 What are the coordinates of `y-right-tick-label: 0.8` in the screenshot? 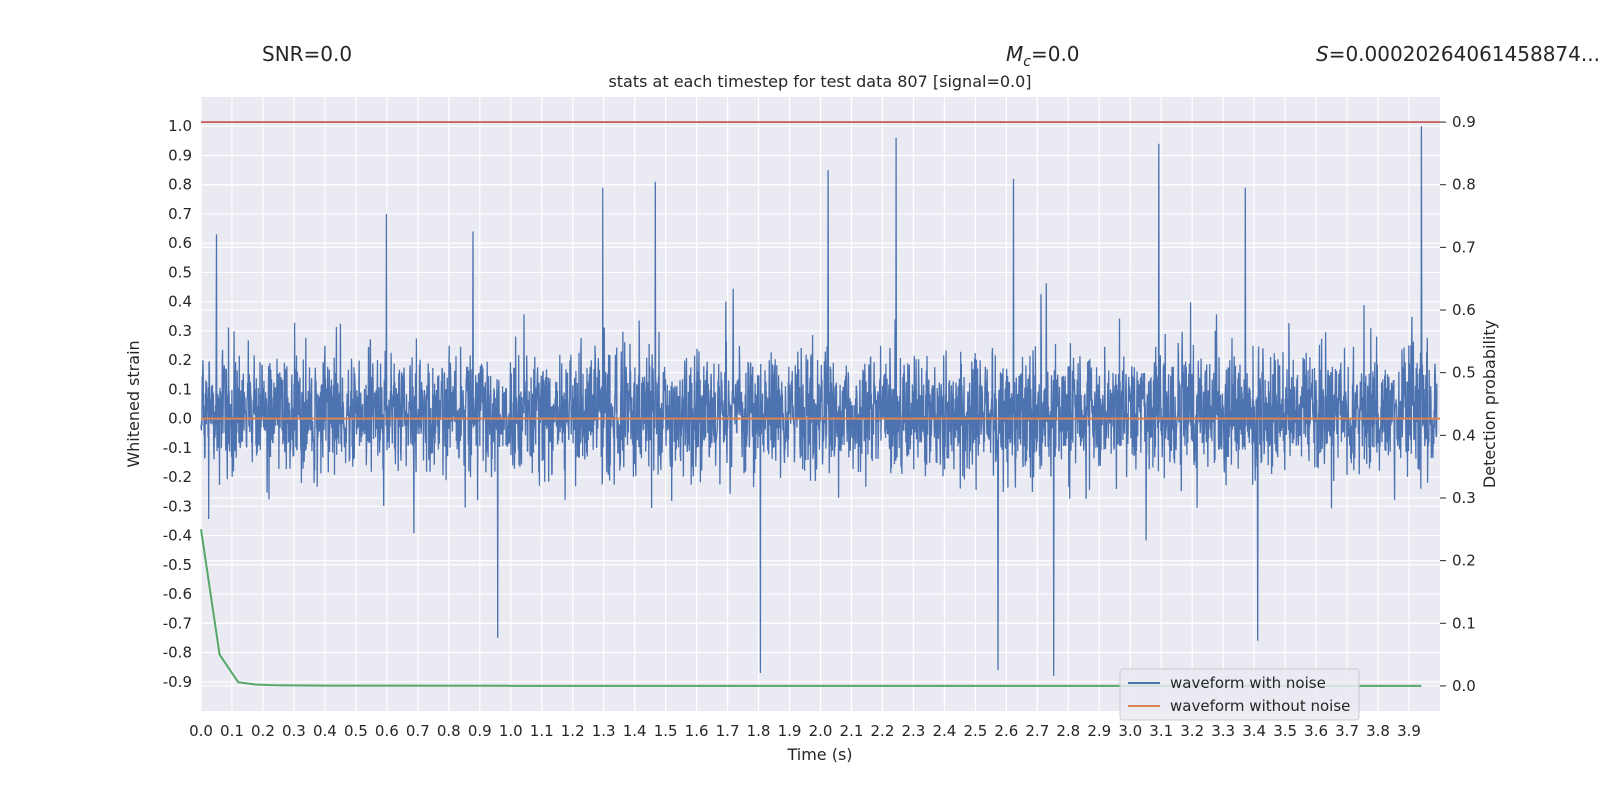 It's located at (1464, 185).